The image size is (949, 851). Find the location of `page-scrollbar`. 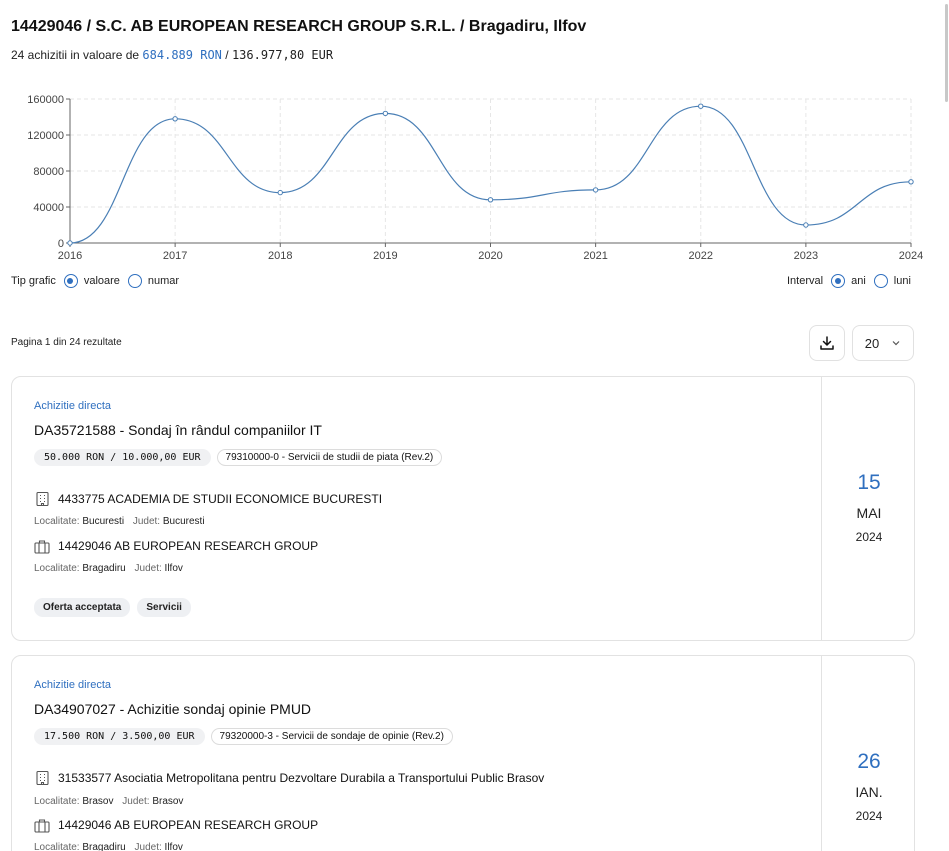

page-scrollbar is located at coordinates (946, 51).